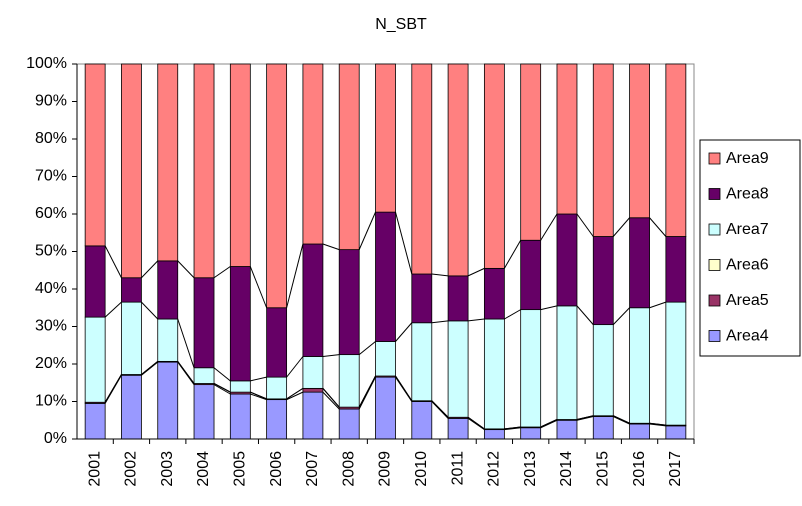 This screenshot has height=506, width=802. I want to click on x-tick-label: 2006, so click(276, 469).